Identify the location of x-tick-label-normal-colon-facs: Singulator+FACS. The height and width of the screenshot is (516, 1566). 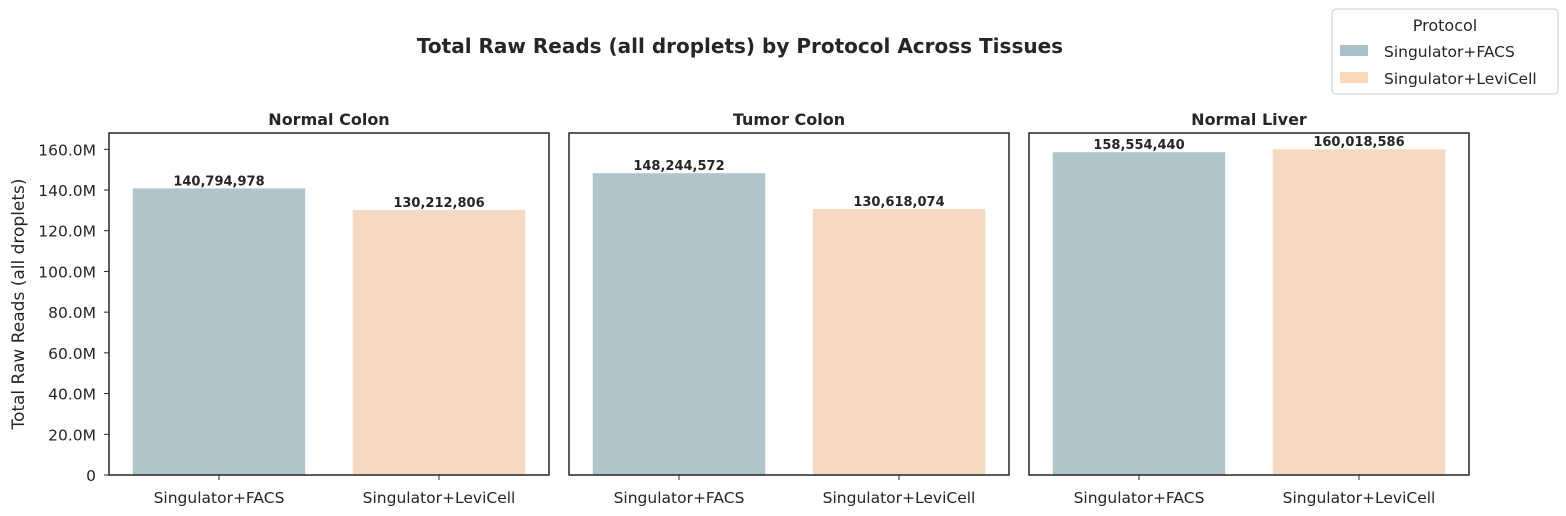
(219, 498).